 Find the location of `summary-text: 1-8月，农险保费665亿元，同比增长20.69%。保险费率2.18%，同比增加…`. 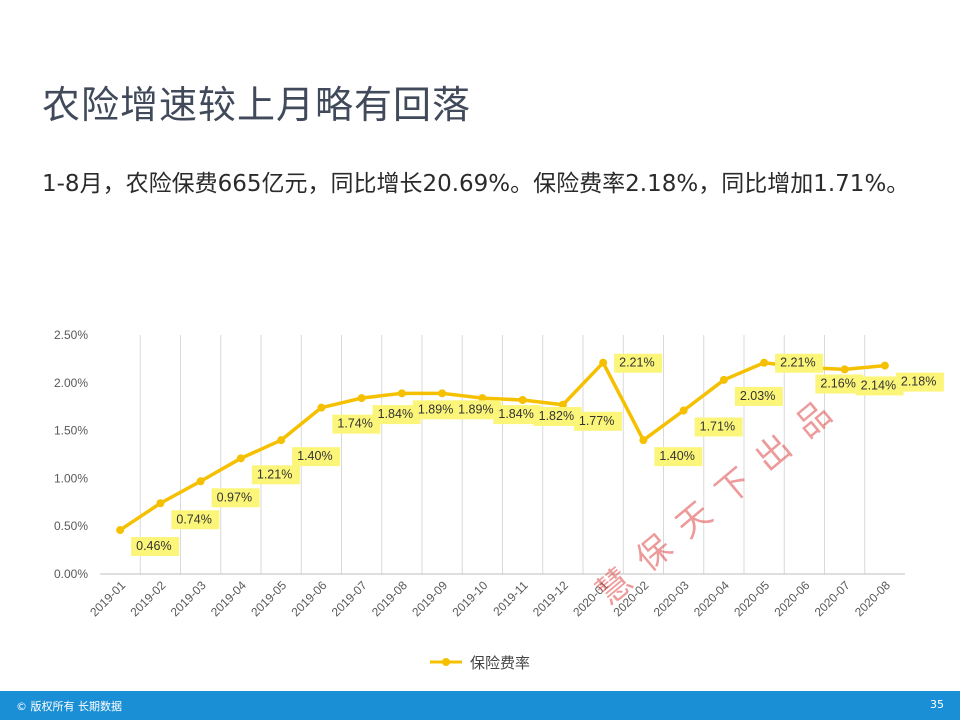

summary-text: 1-8月，农险保费665亿元，同比增长20.69%。保险费率2.18%，同比增加… is located at coordinates (476, 184).